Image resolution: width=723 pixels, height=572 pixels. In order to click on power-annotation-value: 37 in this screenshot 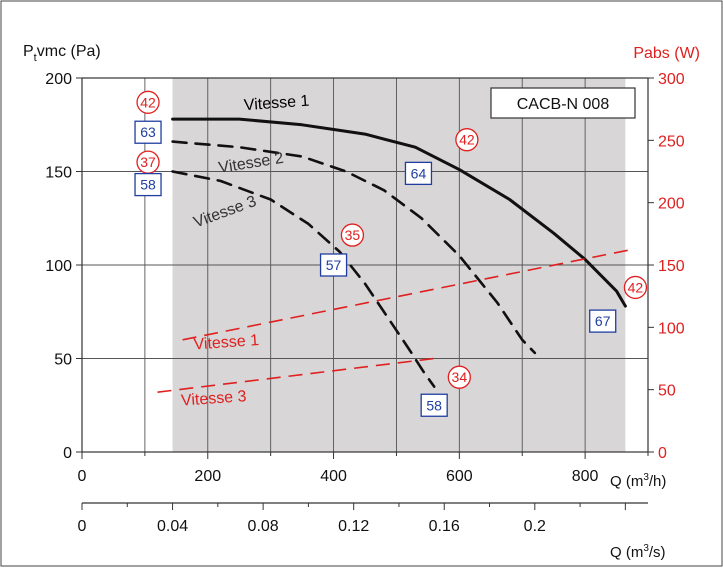, I will do `click(148, 162)`.